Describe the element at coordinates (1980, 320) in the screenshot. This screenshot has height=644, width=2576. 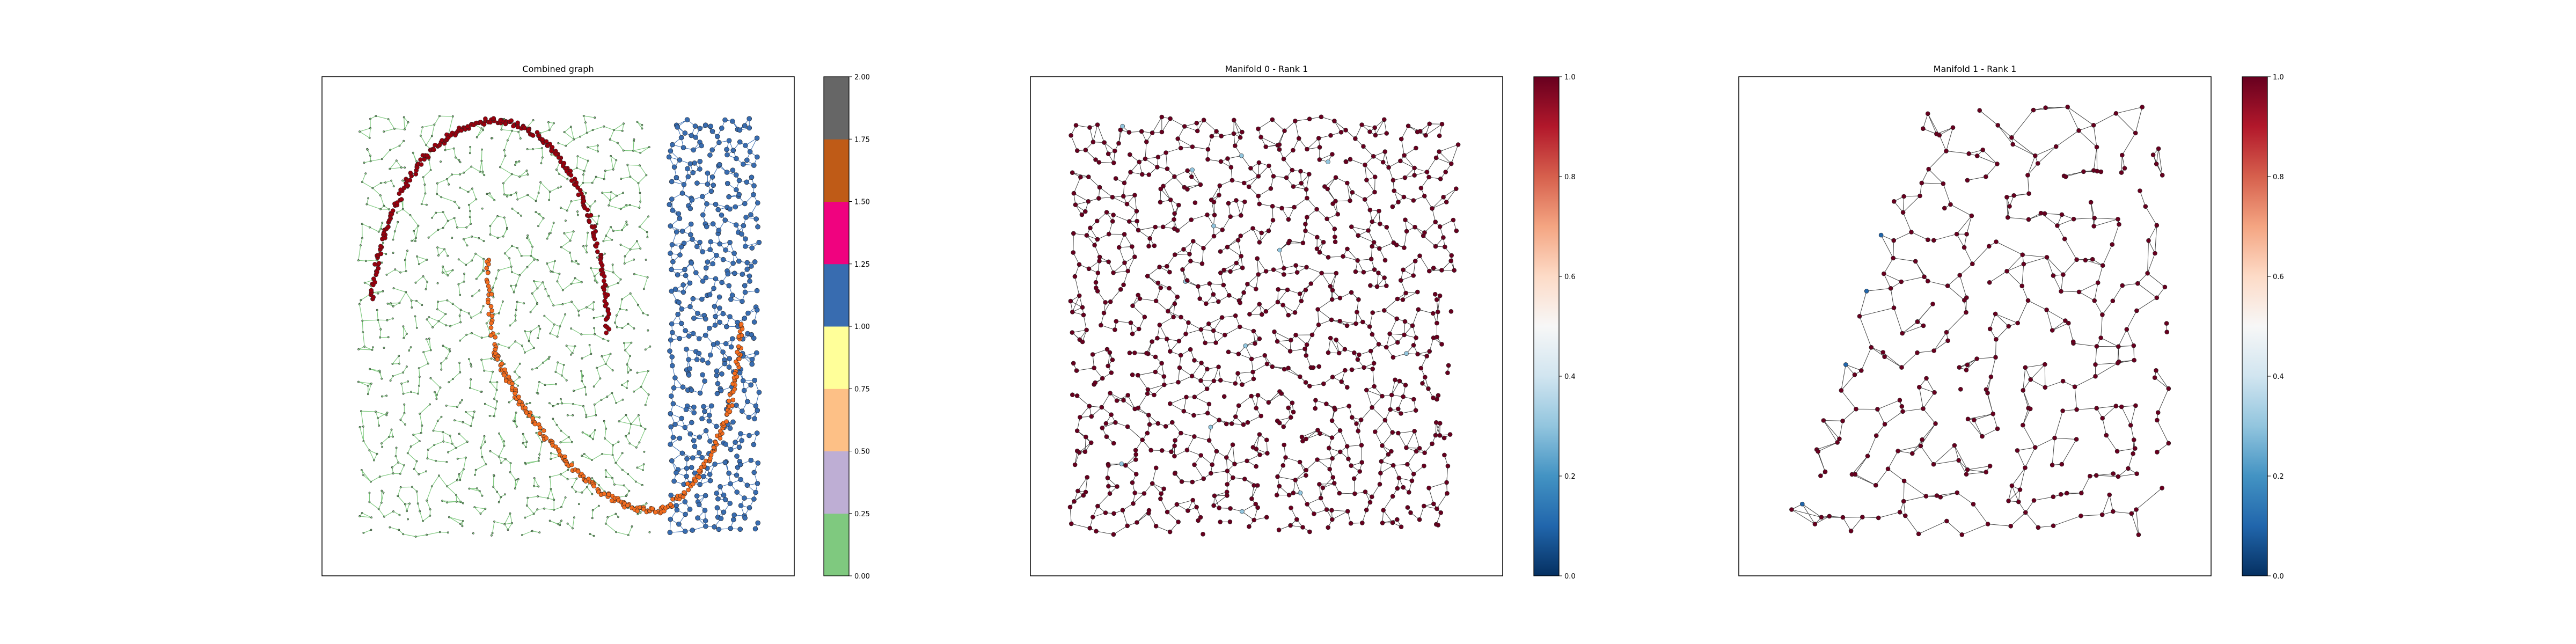
I see `m1-edge-path` at that location.